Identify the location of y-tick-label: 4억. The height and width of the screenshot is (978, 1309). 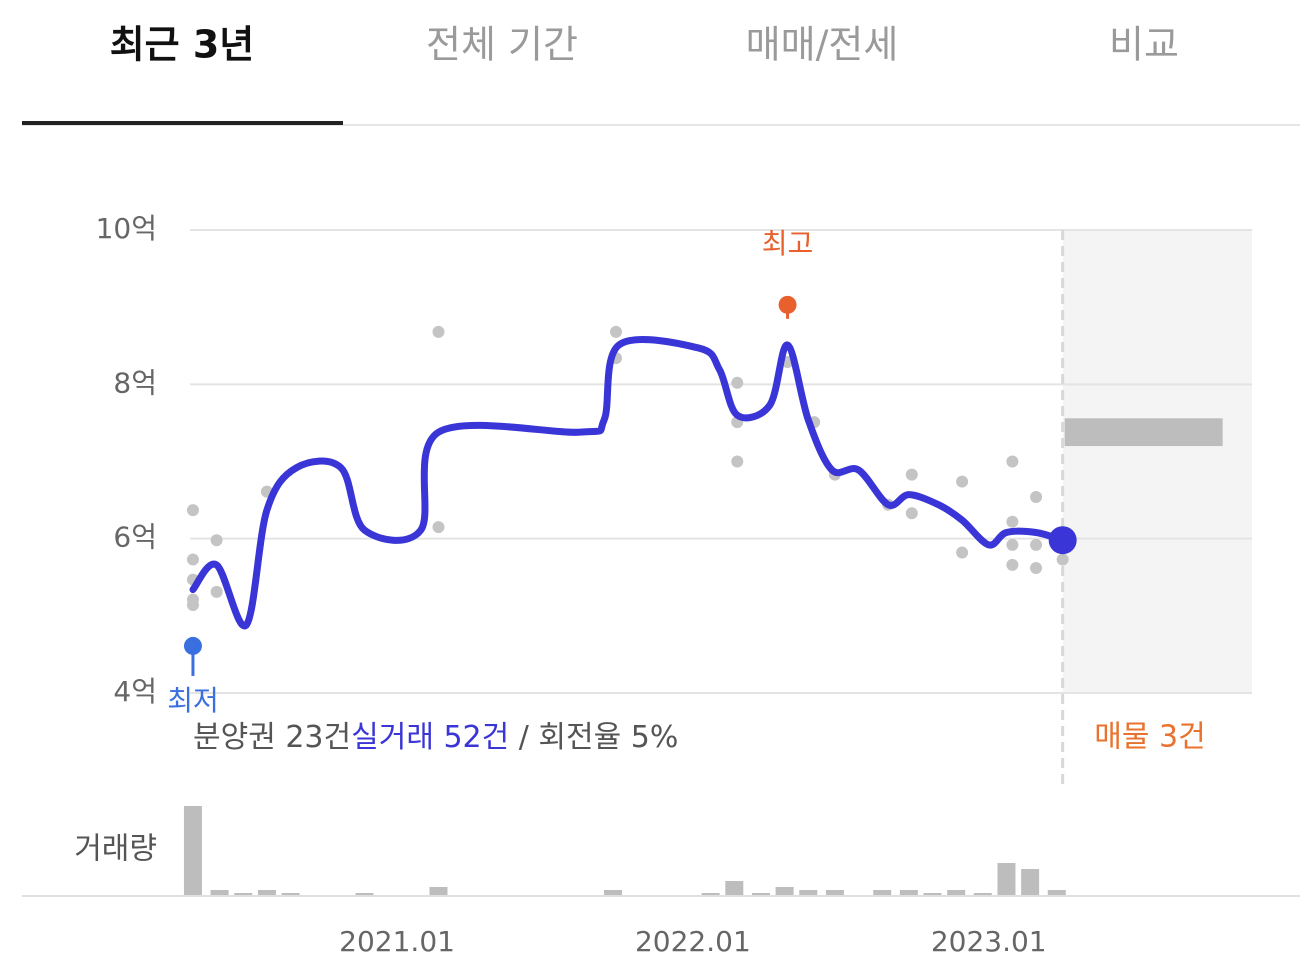
(135, 691).